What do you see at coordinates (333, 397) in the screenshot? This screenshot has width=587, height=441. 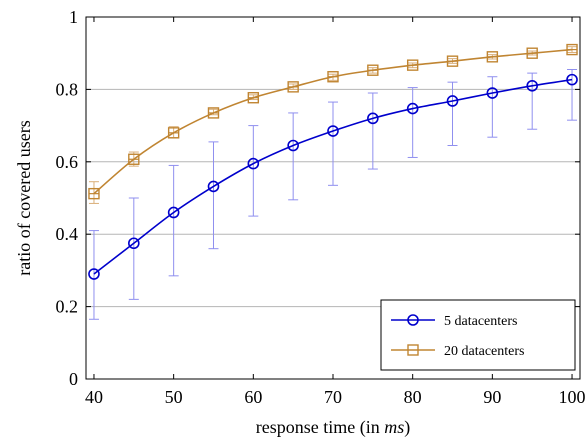 I see `x-tick-label: 70` at bounding box center [333, 397].